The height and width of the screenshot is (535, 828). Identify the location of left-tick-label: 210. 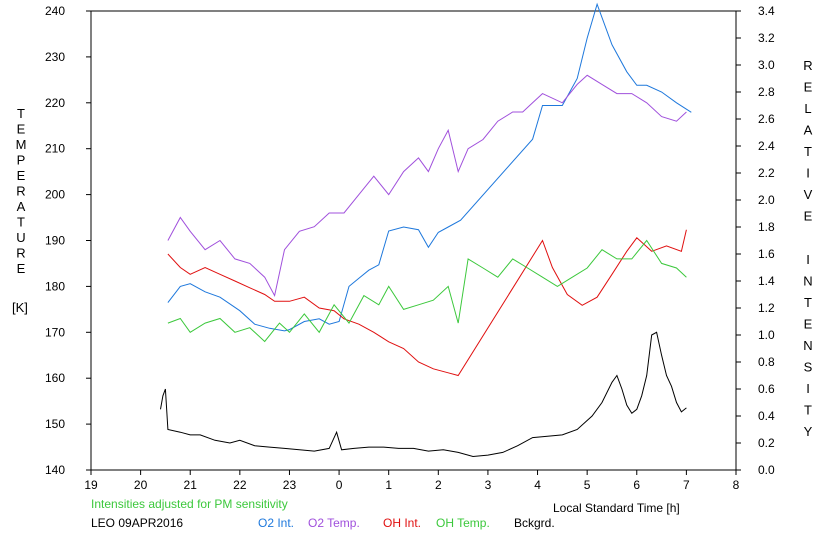
(55, 149).